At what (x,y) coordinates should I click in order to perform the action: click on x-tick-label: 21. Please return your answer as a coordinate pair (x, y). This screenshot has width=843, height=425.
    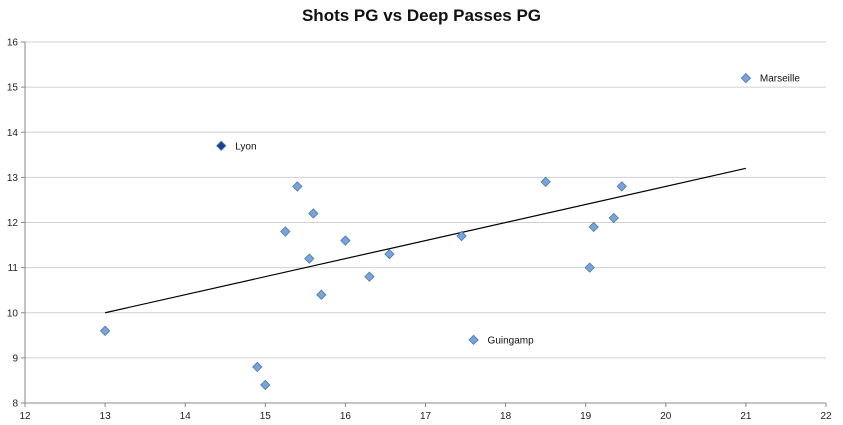
    Looking at the image, I should click on (746, 416).